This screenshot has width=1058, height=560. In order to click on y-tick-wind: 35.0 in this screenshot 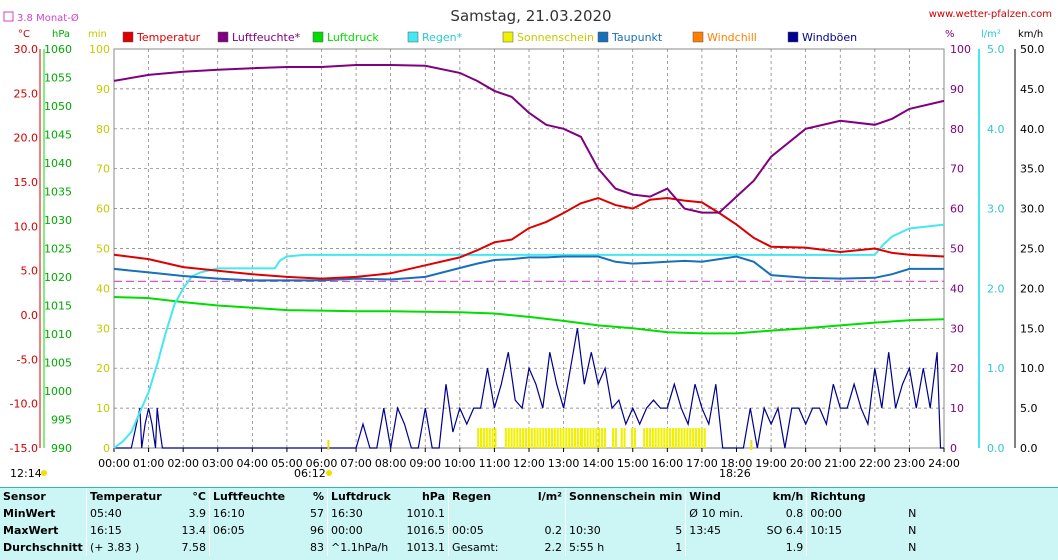, I will do `click(1032, 169)`.